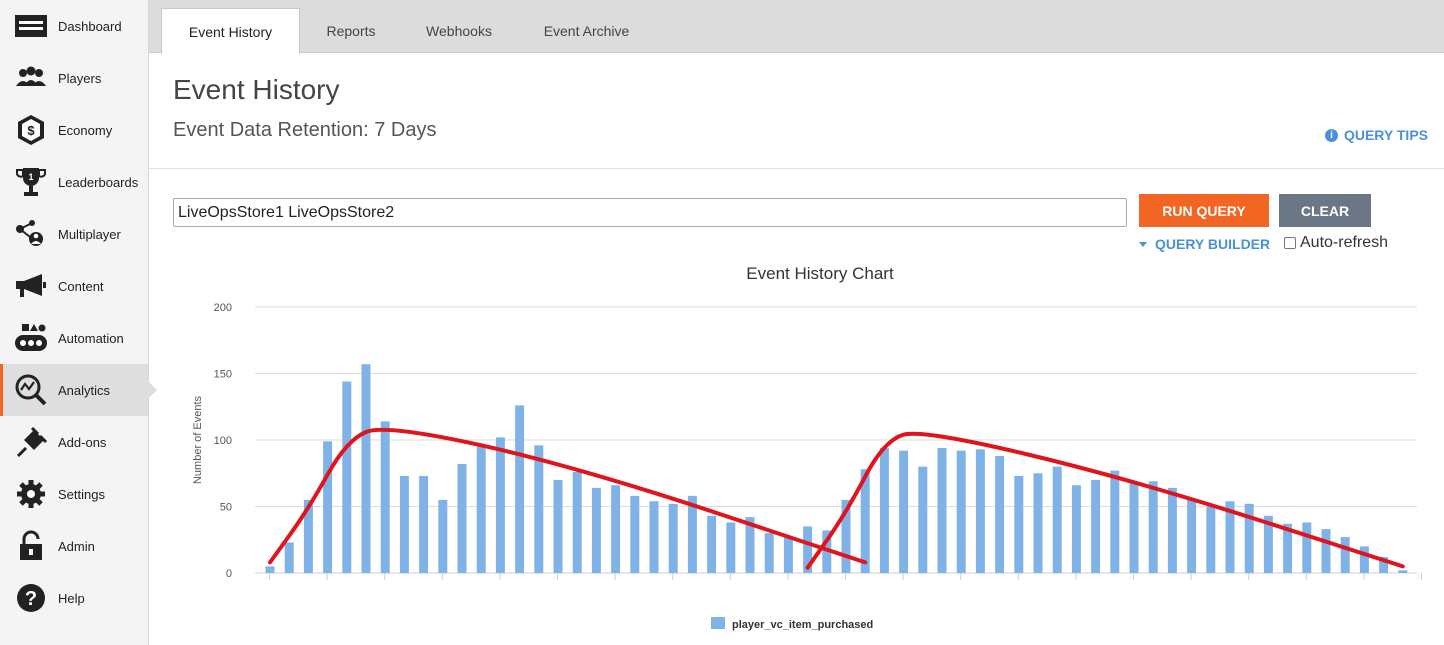  I want to click on players-icon, so click(31, 78).